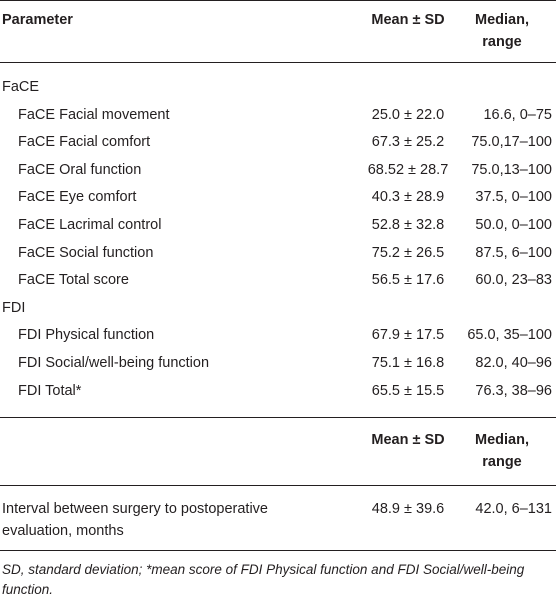 The width and height of the screenshot is (556, 600). What do you see at coordinates (94, 114) in the screenshot?
I see `row-label: FaCE Facial movement` at bounding box center [94, 114].